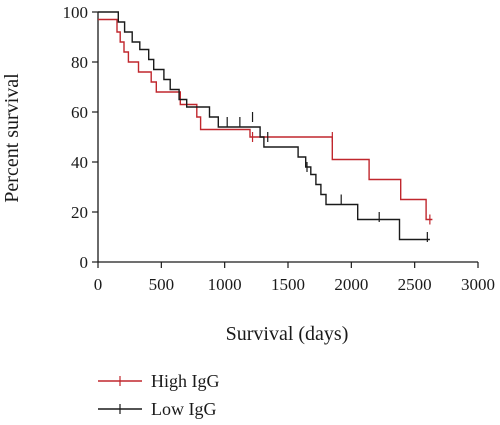 The height and width of the screenshot is (425, 500). What do you see at coordinates (185, 381) in the screenshot?
I see `legend-label: High IgG` at bounding box center [185, 381].